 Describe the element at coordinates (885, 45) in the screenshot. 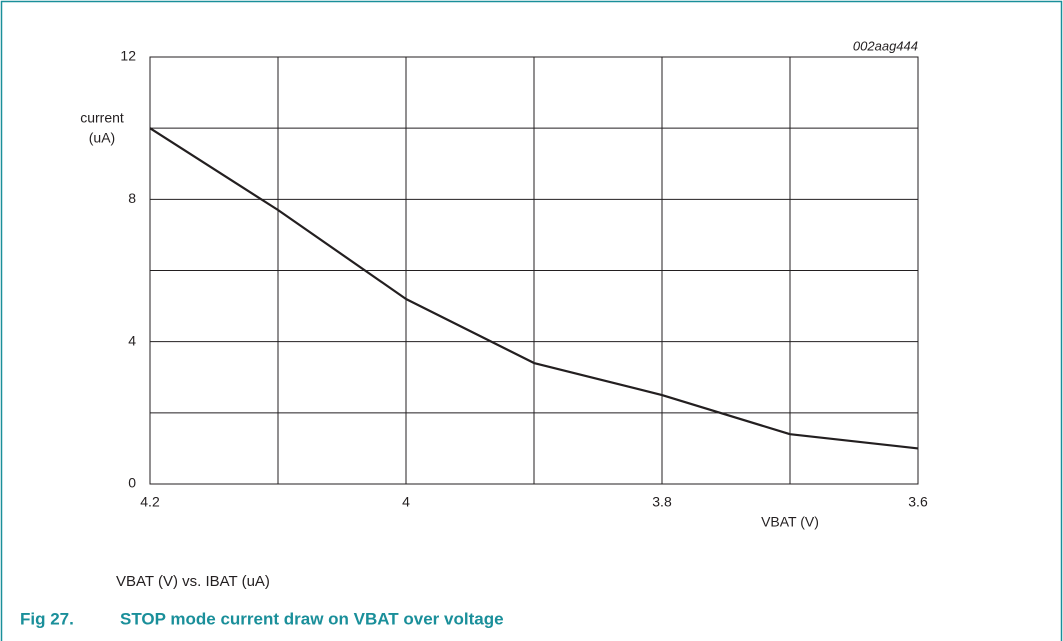

I see `figure-code: 002aag444` at that location.